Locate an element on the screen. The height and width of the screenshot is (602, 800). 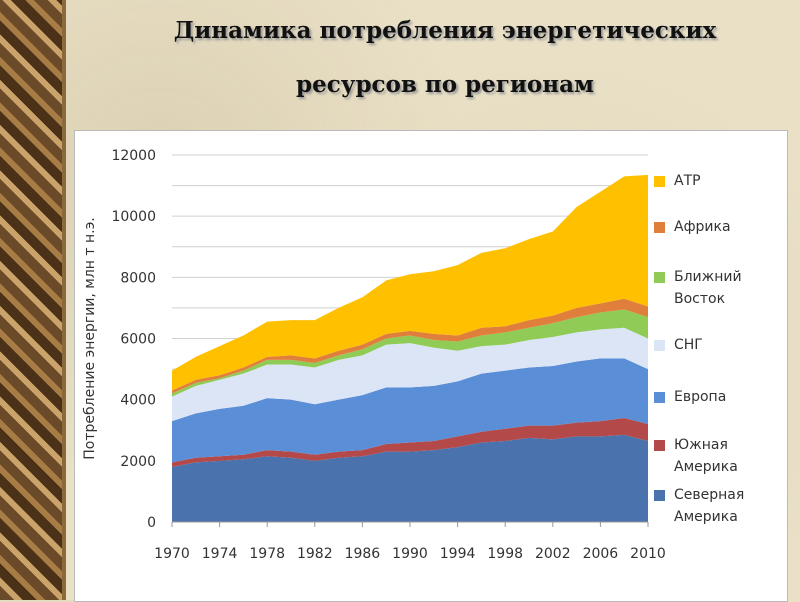
x-tick-label: 1970 is located at coordinates (172, 554).